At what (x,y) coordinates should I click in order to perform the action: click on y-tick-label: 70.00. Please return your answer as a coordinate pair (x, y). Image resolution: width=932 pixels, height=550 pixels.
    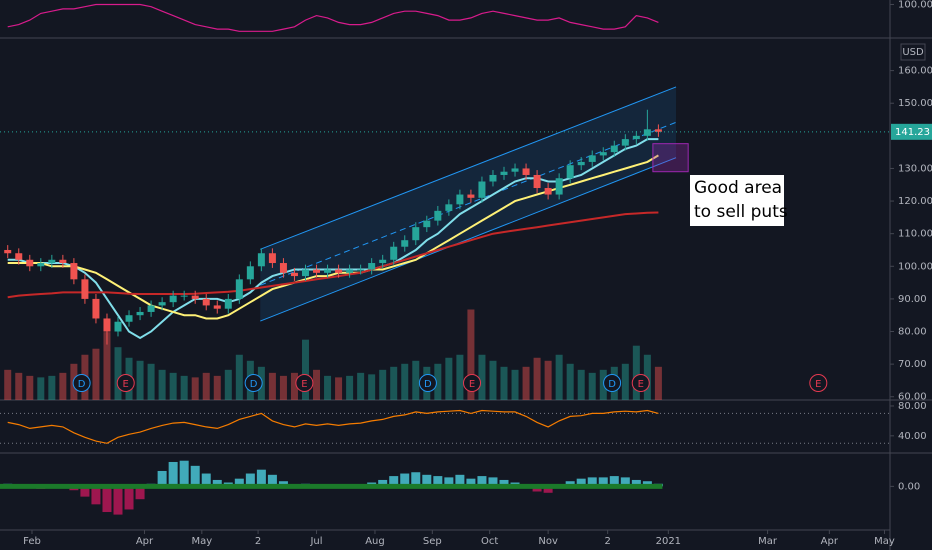
    Looking at the image, I should click on (912, 364).